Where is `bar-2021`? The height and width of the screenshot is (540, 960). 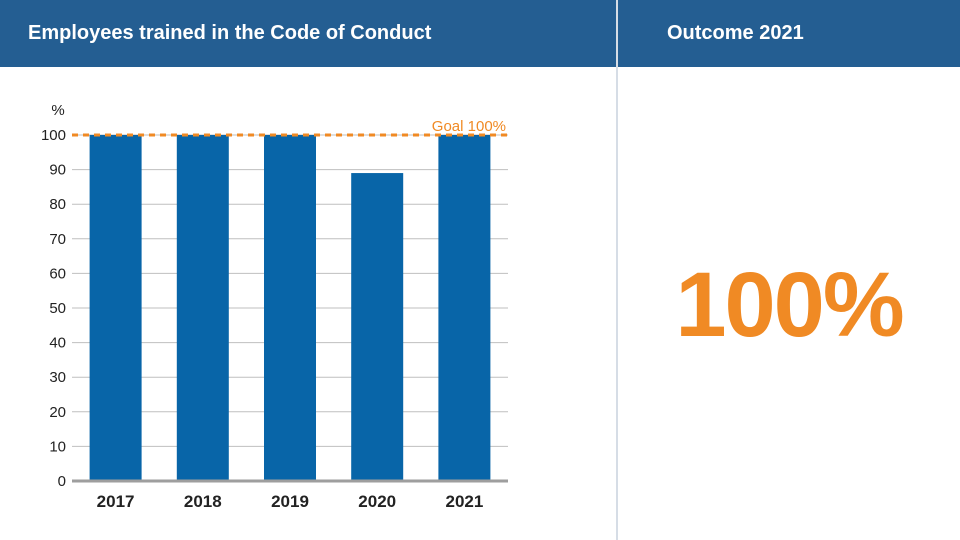
bar-2021 is located at coordinates (464, 308).